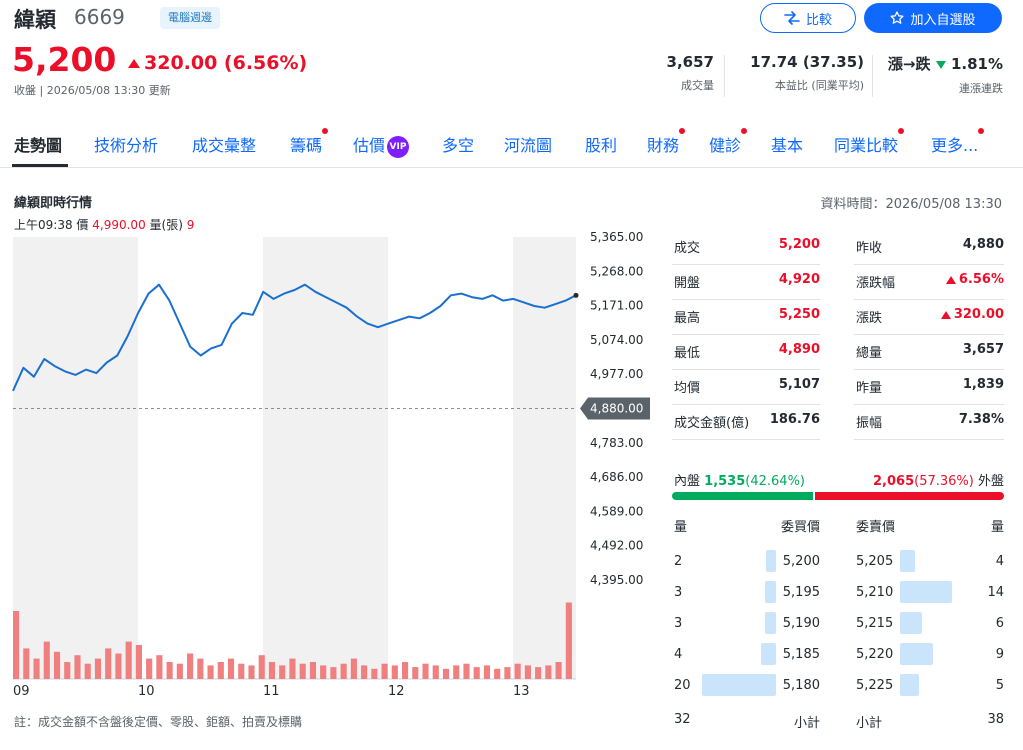 The image size is (1023, 750). I want to click on reference-price-tag: 4,880.00, so click(615, 408).